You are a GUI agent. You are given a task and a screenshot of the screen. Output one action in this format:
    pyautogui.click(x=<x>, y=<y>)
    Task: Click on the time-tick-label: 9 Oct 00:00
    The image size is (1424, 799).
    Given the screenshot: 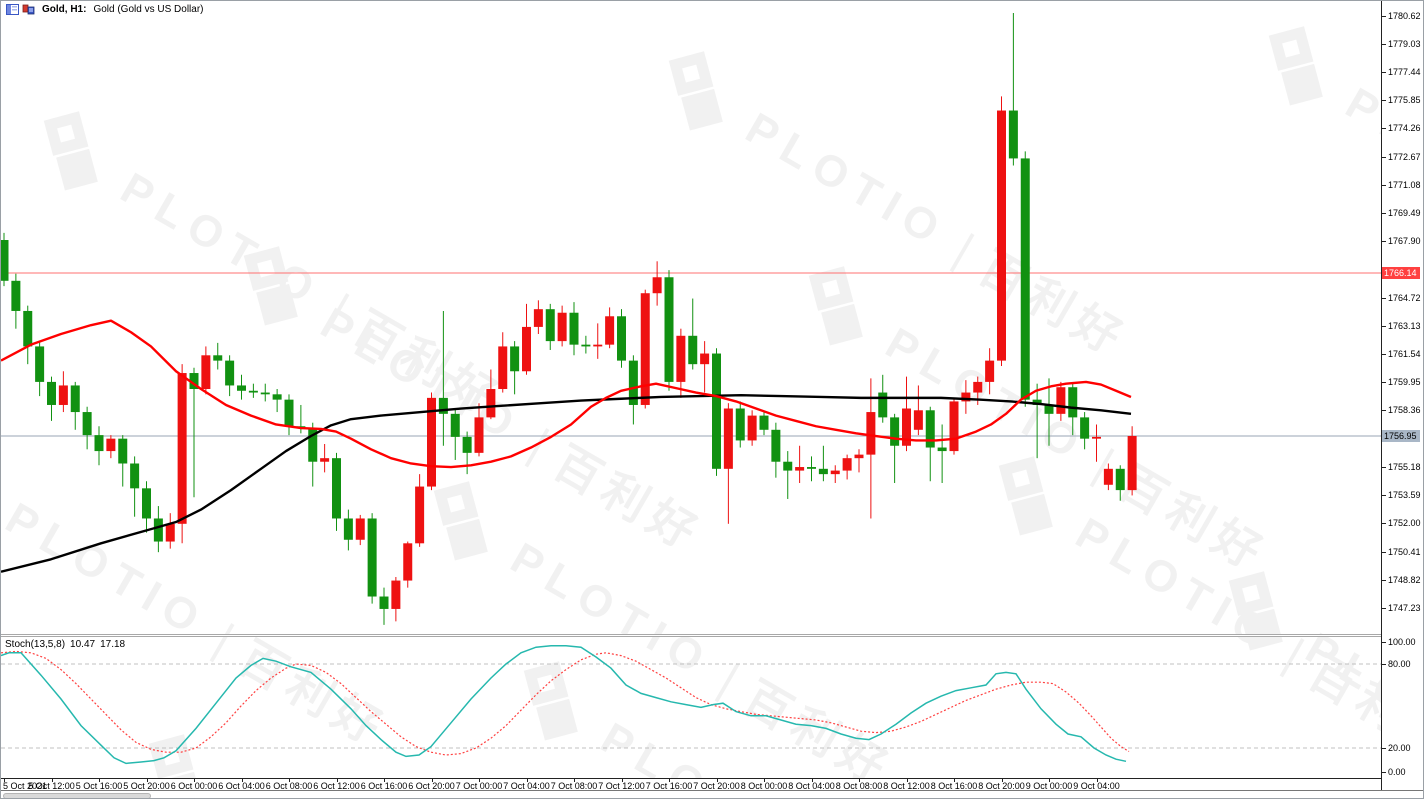 What is the action you would take?
    pyautogui.click(x=1049, y=786)
    